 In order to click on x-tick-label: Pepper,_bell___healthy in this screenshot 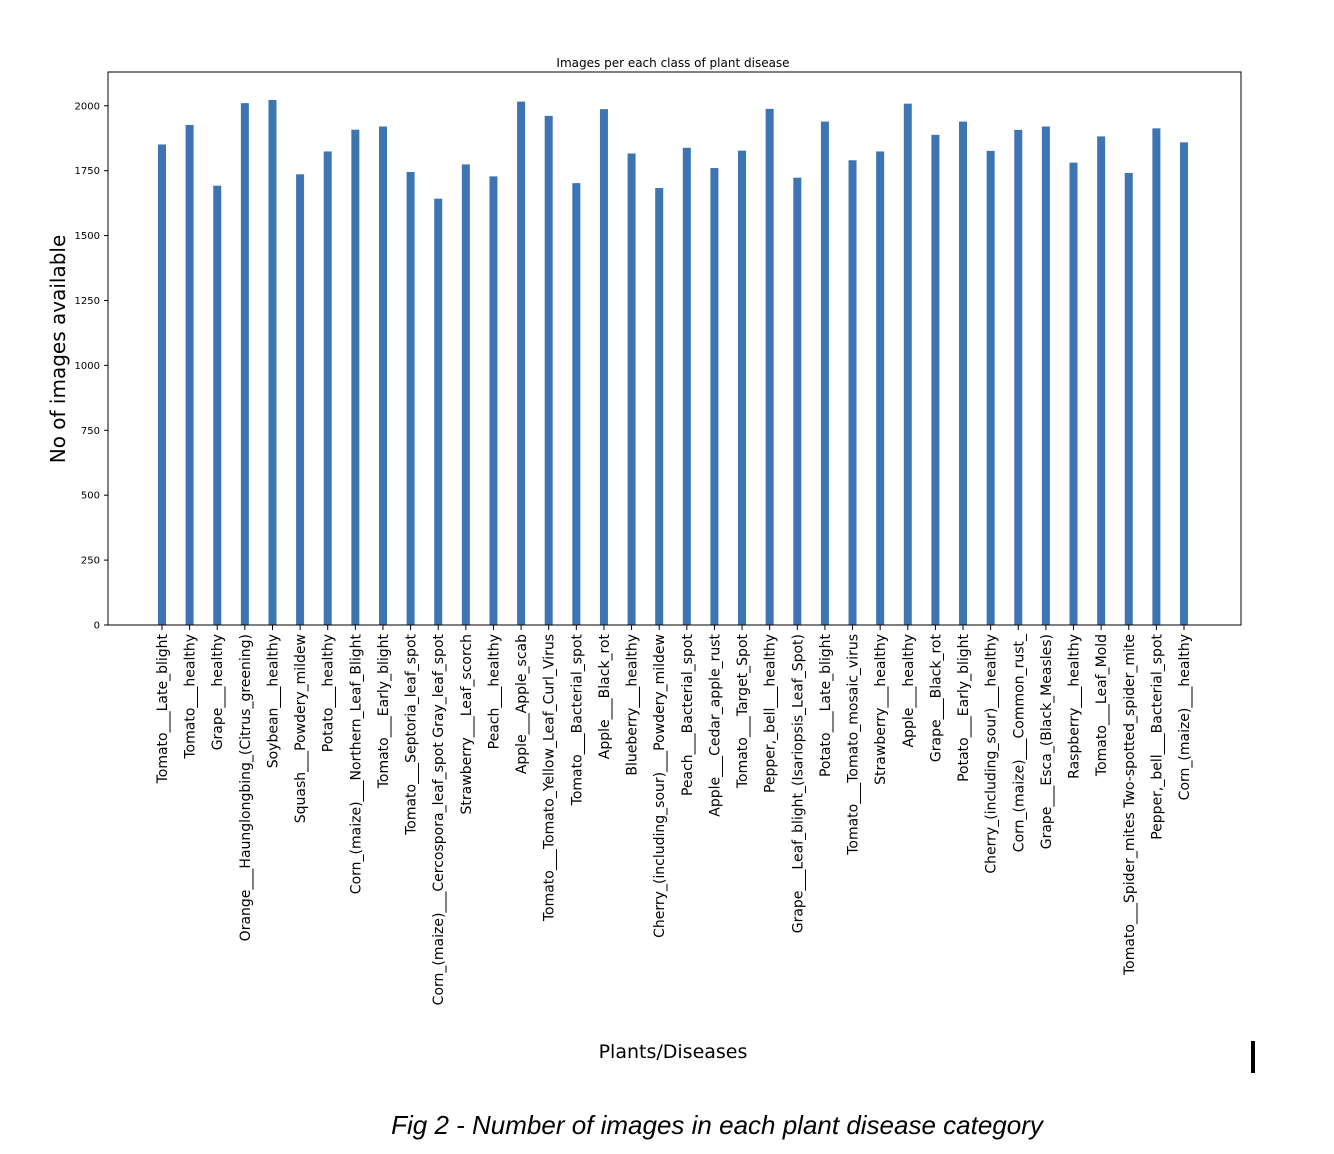, I will do `click(771, 713)`.